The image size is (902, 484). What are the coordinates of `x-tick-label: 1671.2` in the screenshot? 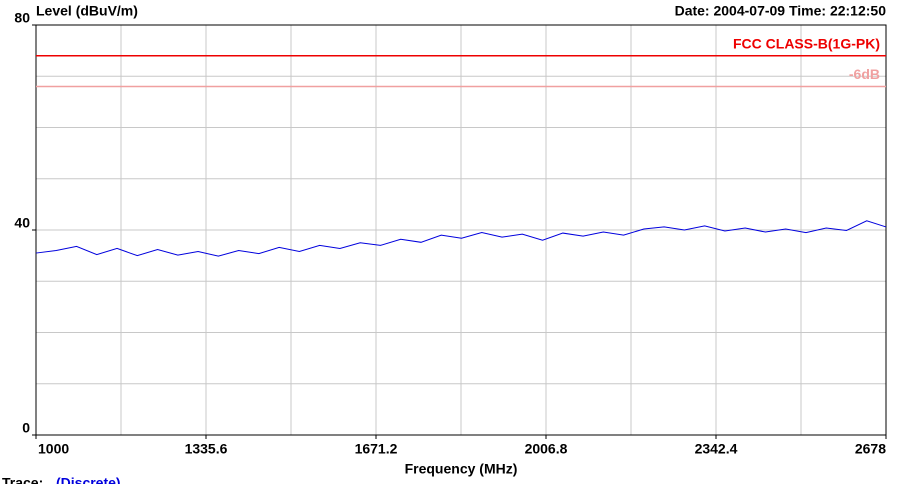 It's located at (376, 449).